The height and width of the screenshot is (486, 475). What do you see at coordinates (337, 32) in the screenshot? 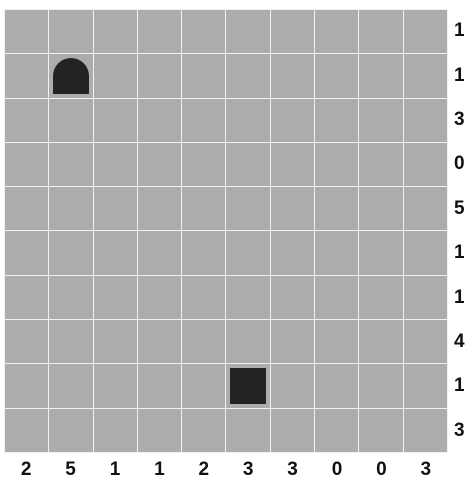
I see `grid-cell-r0-c7` at bounding box center [337, 32].